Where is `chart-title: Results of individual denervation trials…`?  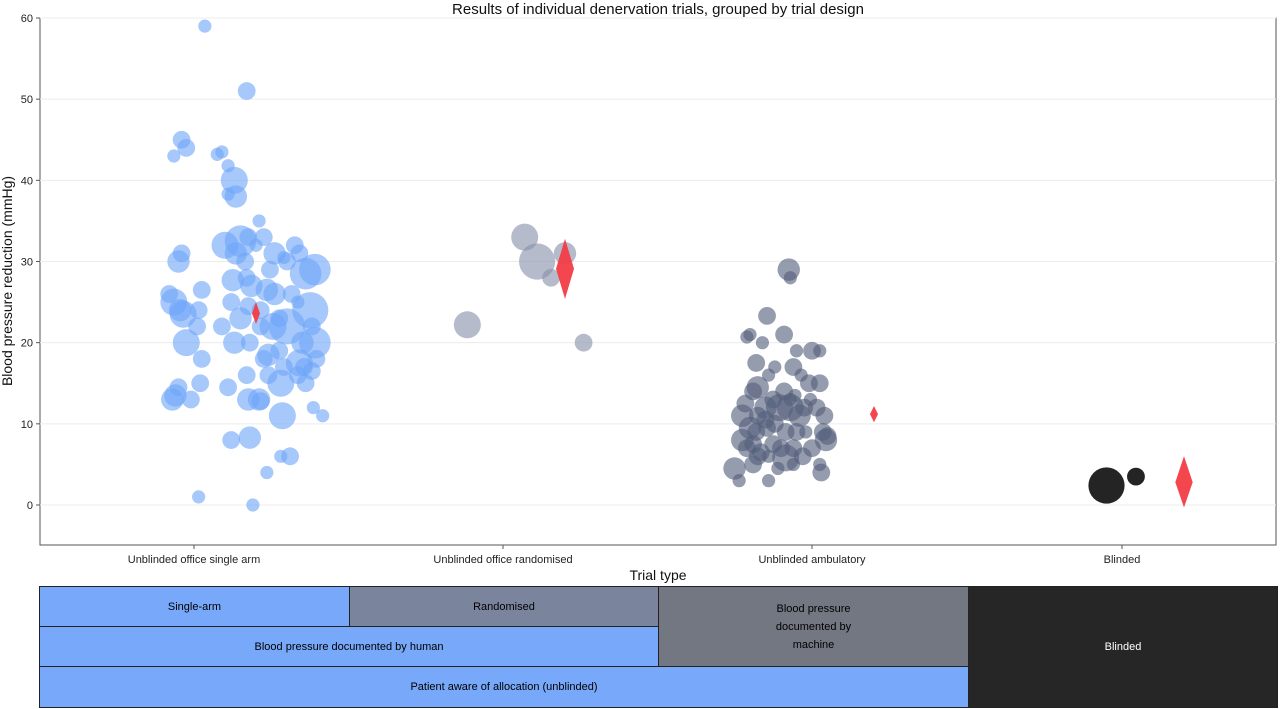
chart-title: Results of individual denervation trials… is located at coordinates (658, 9).